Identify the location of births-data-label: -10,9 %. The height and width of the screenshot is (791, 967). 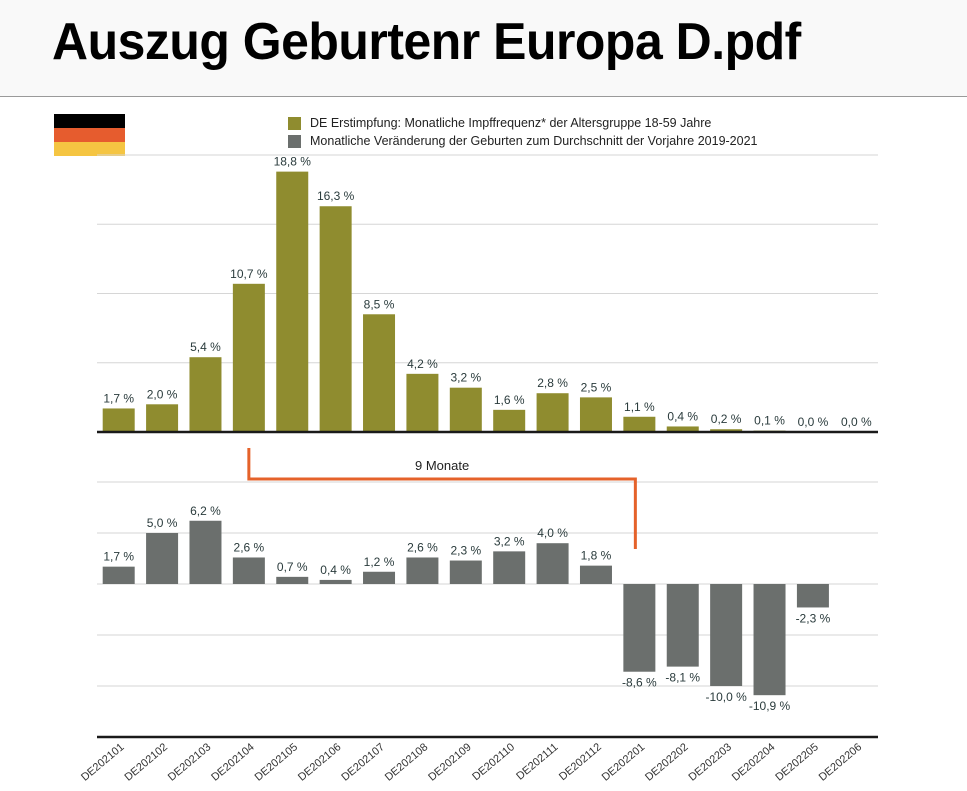
(770, 706).